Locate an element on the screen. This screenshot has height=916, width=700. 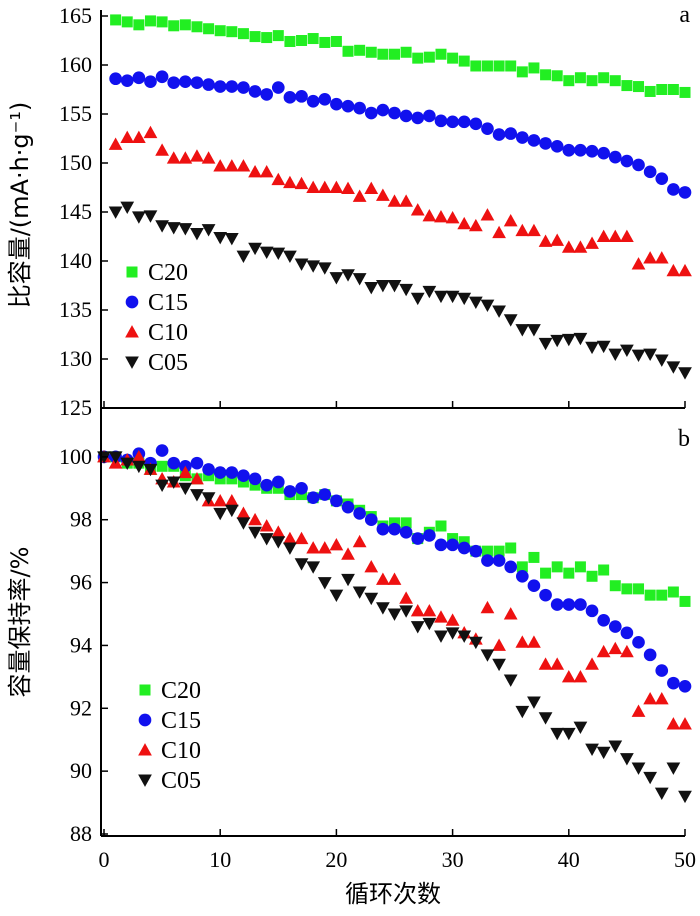
legend-label-c20: C20 is located at coordinates (181, 691).